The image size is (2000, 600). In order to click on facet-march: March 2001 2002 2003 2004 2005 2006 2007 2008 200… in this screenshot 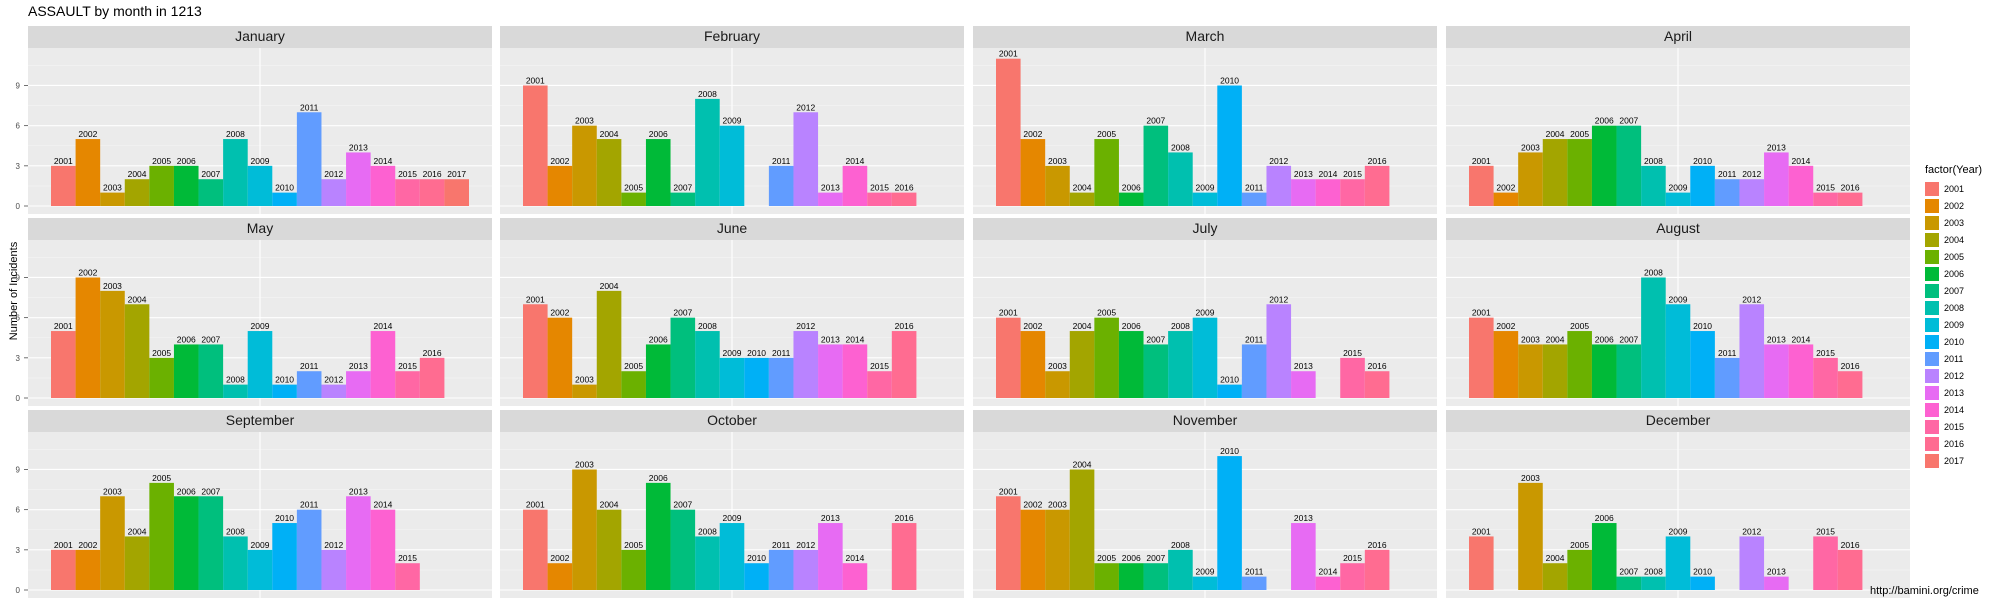, I will do `click(1205, 120)`.